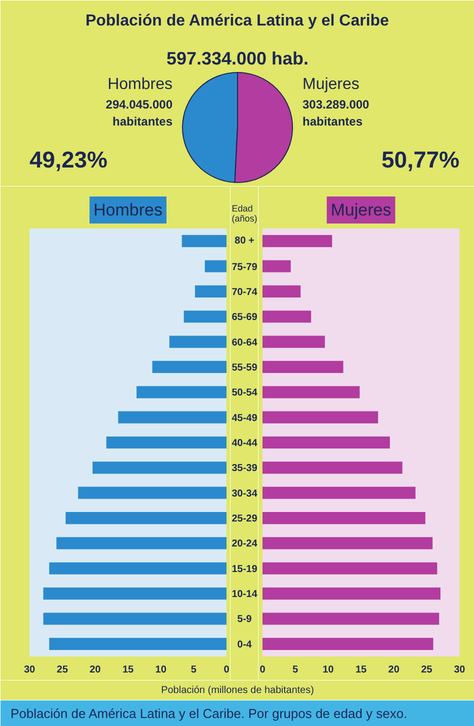 This screenshot has width=474, height=726. What do you see at coordinates (69, 159) in the screenshot?
I see `text: 49,23%` at bounding box center [69, 159].